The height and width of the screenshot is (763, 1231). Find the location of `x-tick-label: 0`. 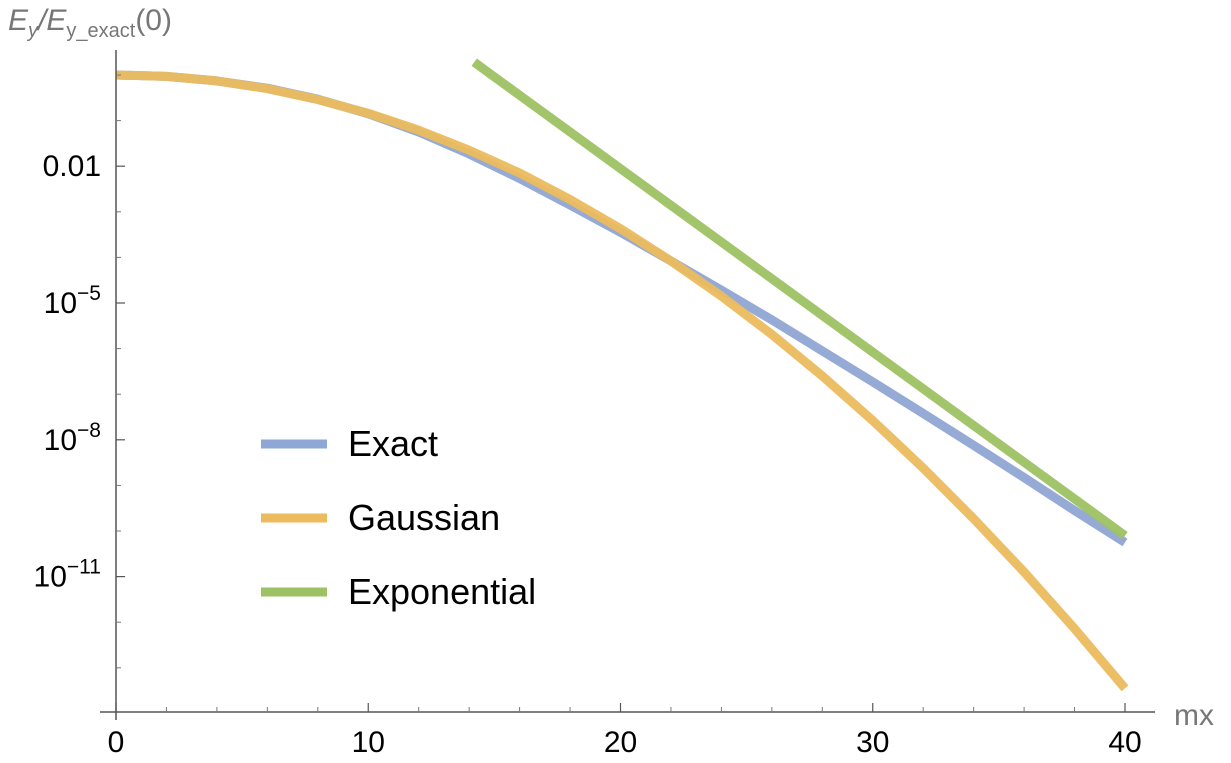

x-tick-label: 0 is located at coordinates (116, 742).